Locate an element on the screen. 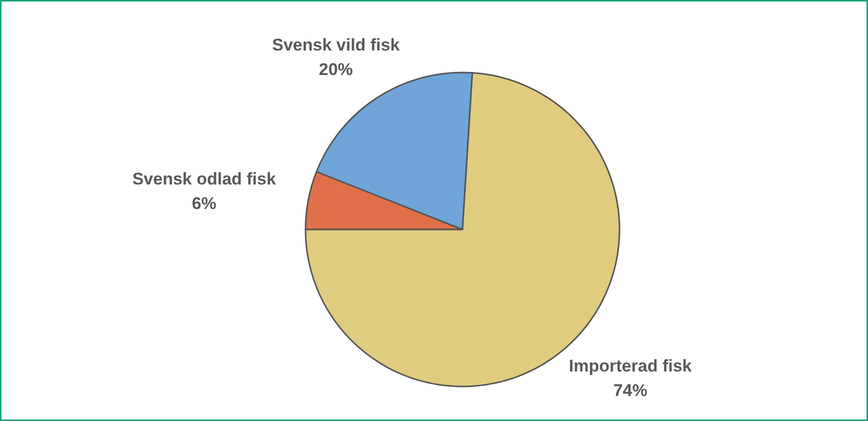 The width and height of the screenshot is (868, 421). data-label: 20% is located at coordinates (335, 70).